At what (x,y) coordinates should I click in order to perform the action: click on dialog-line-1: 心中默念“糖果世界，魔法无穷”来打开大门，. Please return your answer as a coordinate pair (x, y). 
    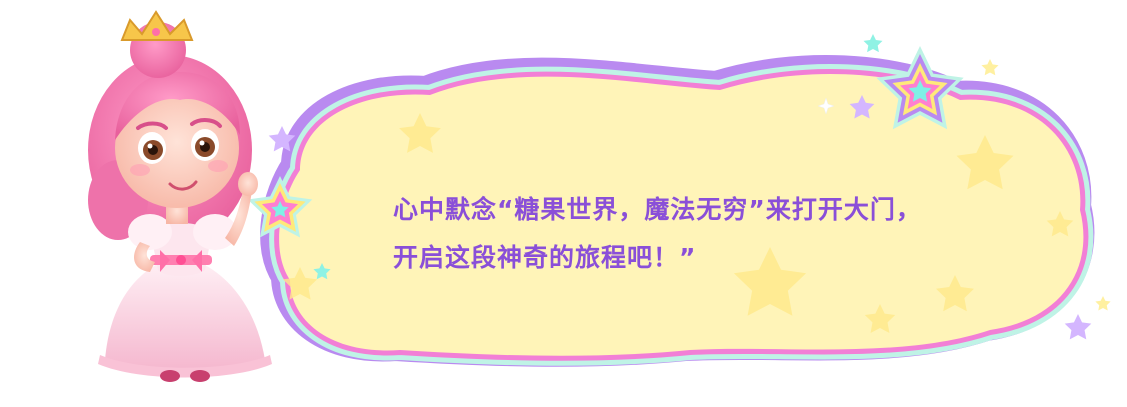
    Looking at the image, I should click on (657, 209).